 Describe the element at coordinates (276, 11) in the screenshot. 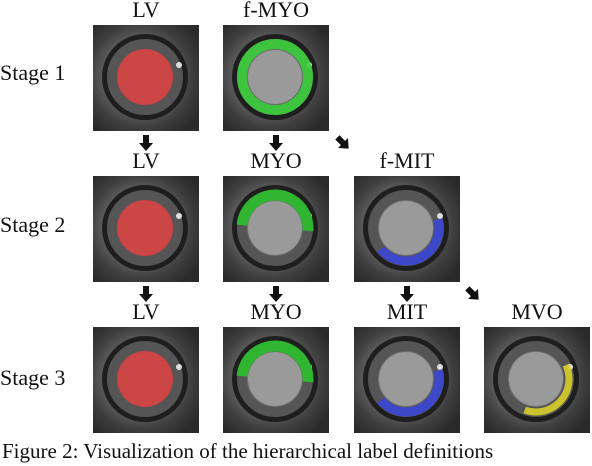

I see `panel-label: f-MYO` at that location.